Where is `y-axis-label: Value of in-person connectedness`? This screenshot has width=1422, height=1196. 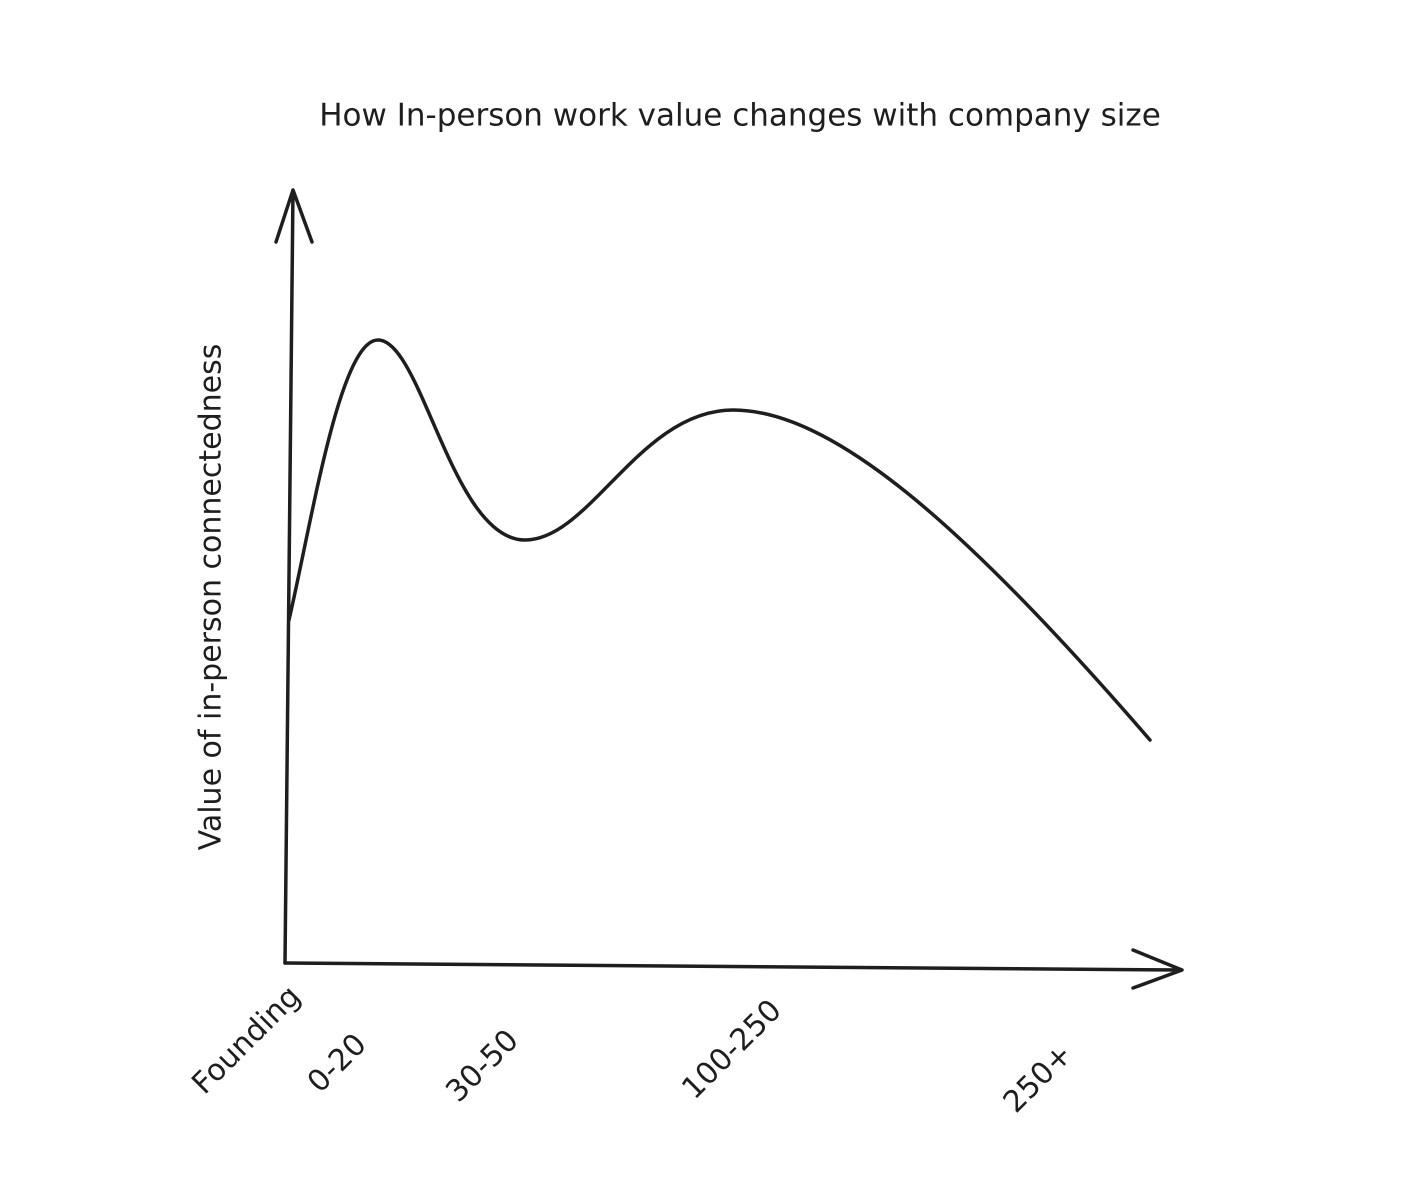 y-axis-label: Value of in-person connectedness is located at coordinates (211, 597).